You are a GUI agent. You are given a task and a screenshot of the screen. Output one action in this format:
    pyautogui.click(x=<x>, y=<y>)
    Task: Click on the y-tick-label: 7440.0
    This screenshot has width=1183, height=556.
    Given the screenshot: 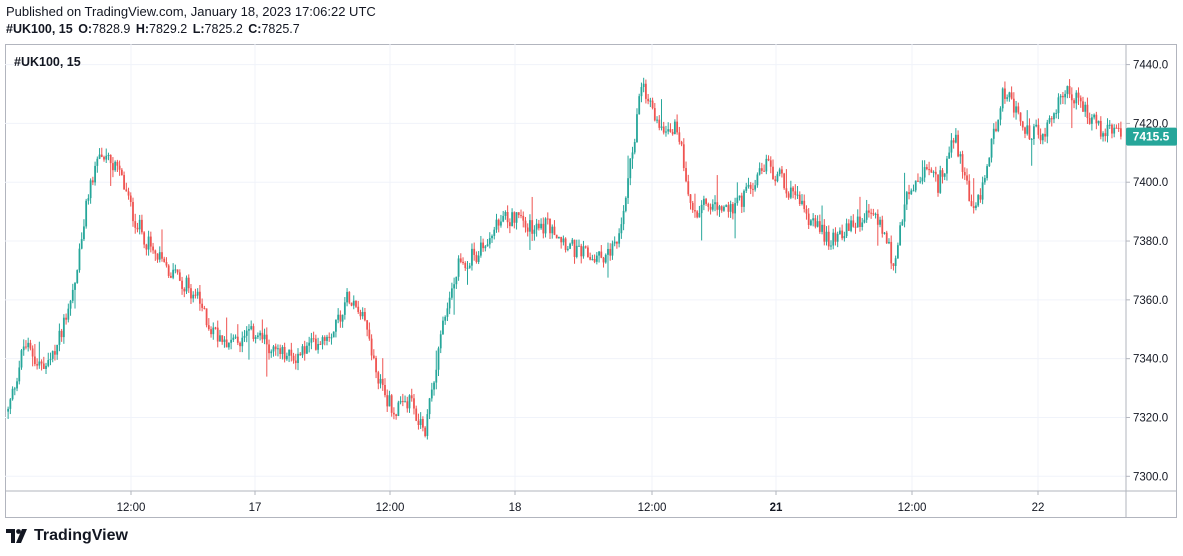 What is the action you would take?
    pyautogui.click(x=1150, y=66)
    